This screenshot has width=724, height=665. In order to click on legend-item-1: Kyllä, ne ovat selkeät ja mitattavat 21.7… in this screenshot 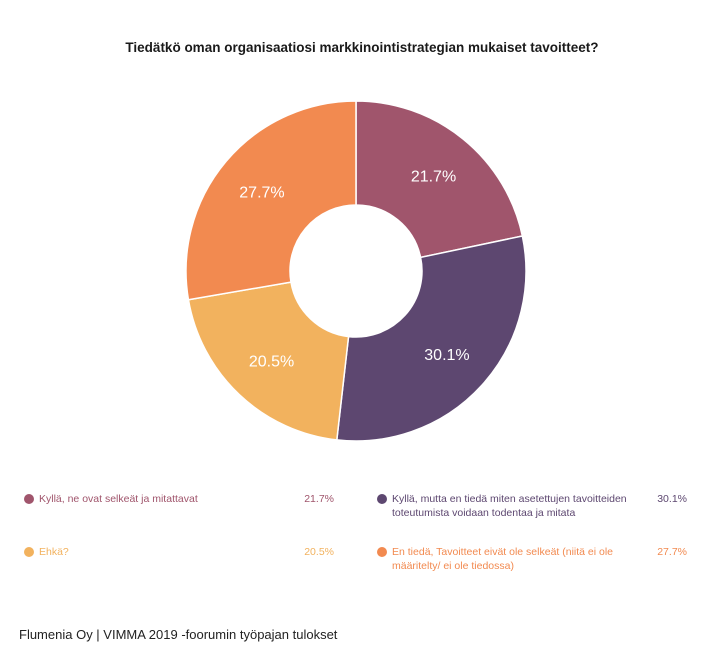, I will do `click(179, 499)`.